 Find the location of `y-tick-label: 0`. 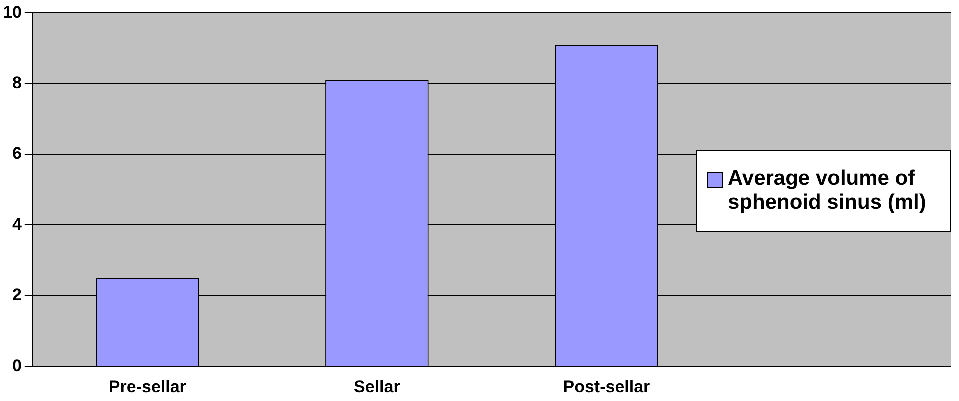

y-tick-label: 0 is located at coordinates (17, 366).